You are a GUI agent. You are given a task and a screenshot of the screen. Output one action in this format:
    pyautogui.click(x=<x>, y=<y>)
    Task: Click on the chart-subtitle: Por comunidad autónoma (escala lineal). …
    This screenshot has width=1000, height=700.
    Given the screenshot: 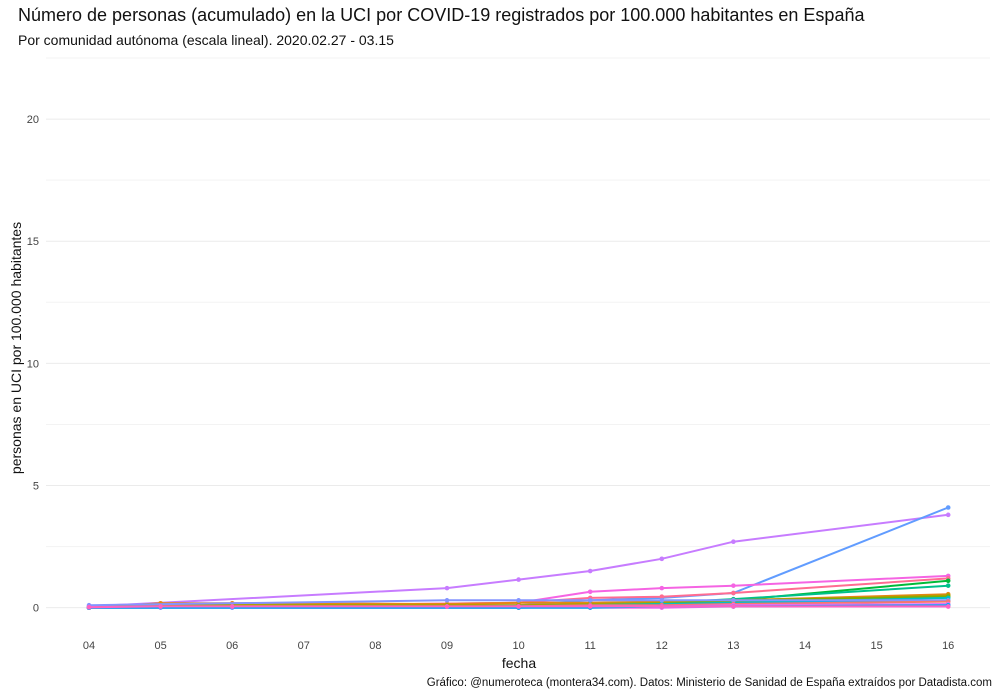 What is the action you would take?
    pyautogui.click(x=206, y=40)
    